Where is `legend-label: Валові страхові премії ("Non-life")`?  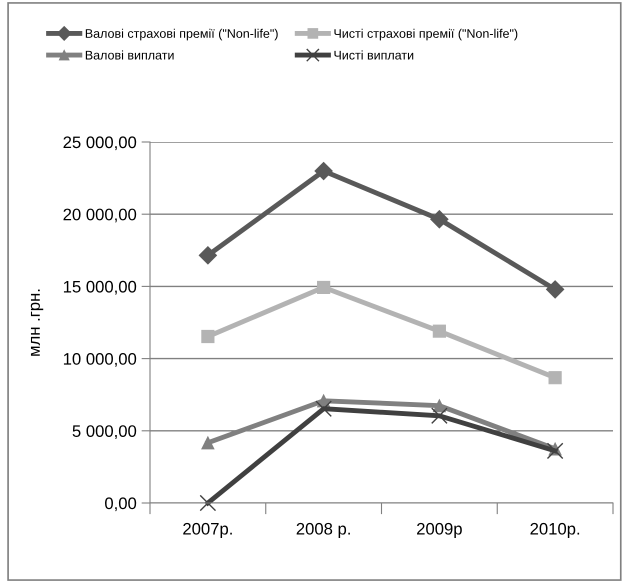 legend-label: Валові страхові премії ("Non-life") is located at coordinates (182, 34).